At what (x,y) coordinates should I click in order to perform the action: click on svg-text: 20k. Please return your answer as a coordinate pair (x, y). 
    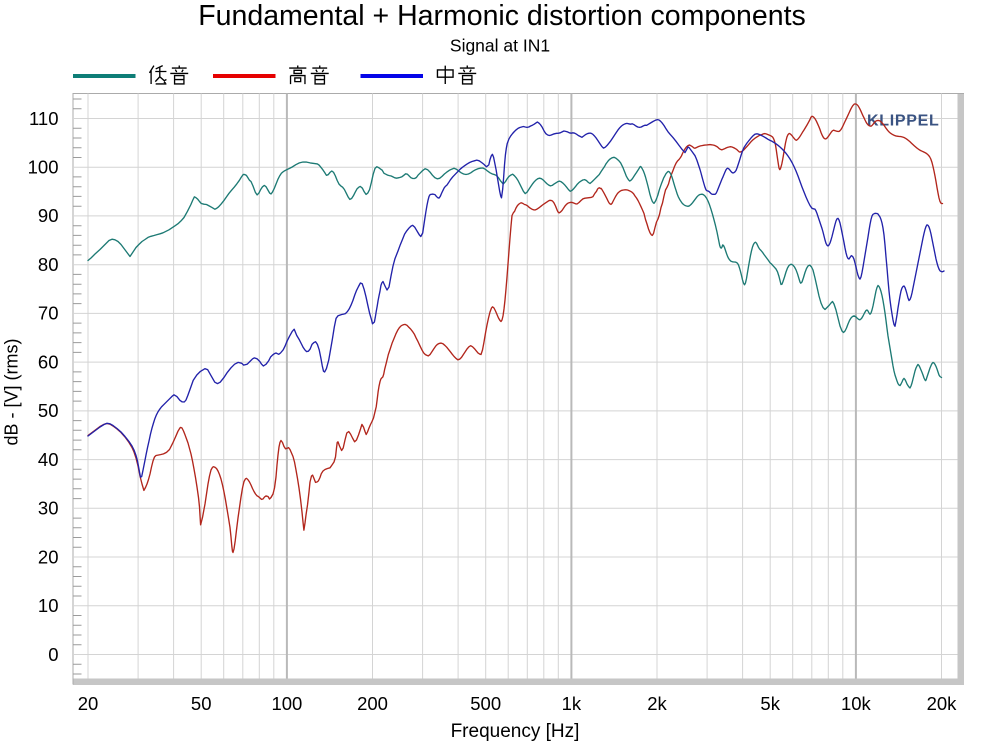
    Looking at the image, I should click on (942, 703).